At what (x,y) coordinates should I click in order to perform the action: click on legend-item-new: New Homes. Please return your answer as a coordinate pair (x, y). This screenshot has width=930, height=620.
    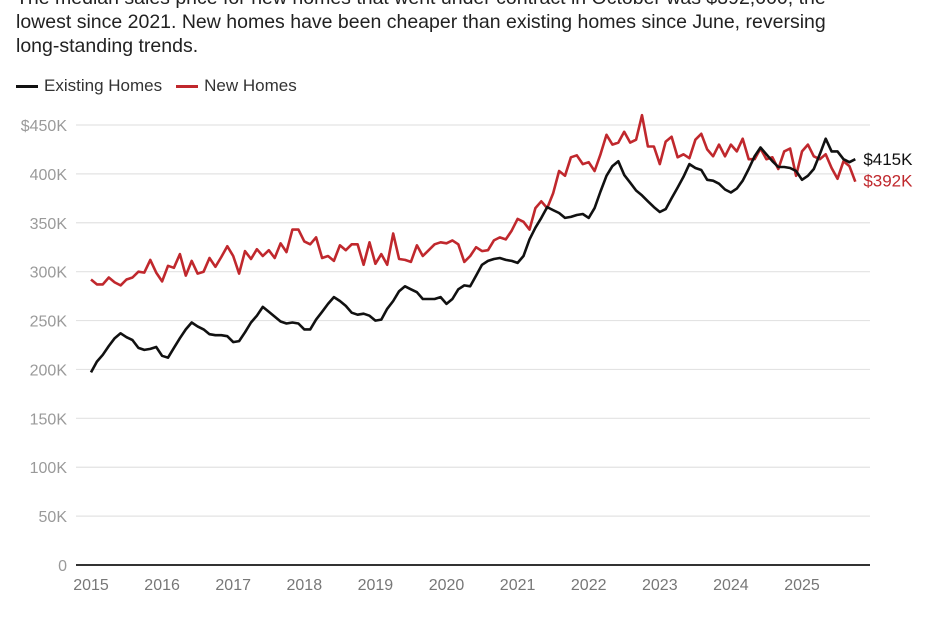
    Looking at the image, I should click on (236, 86).